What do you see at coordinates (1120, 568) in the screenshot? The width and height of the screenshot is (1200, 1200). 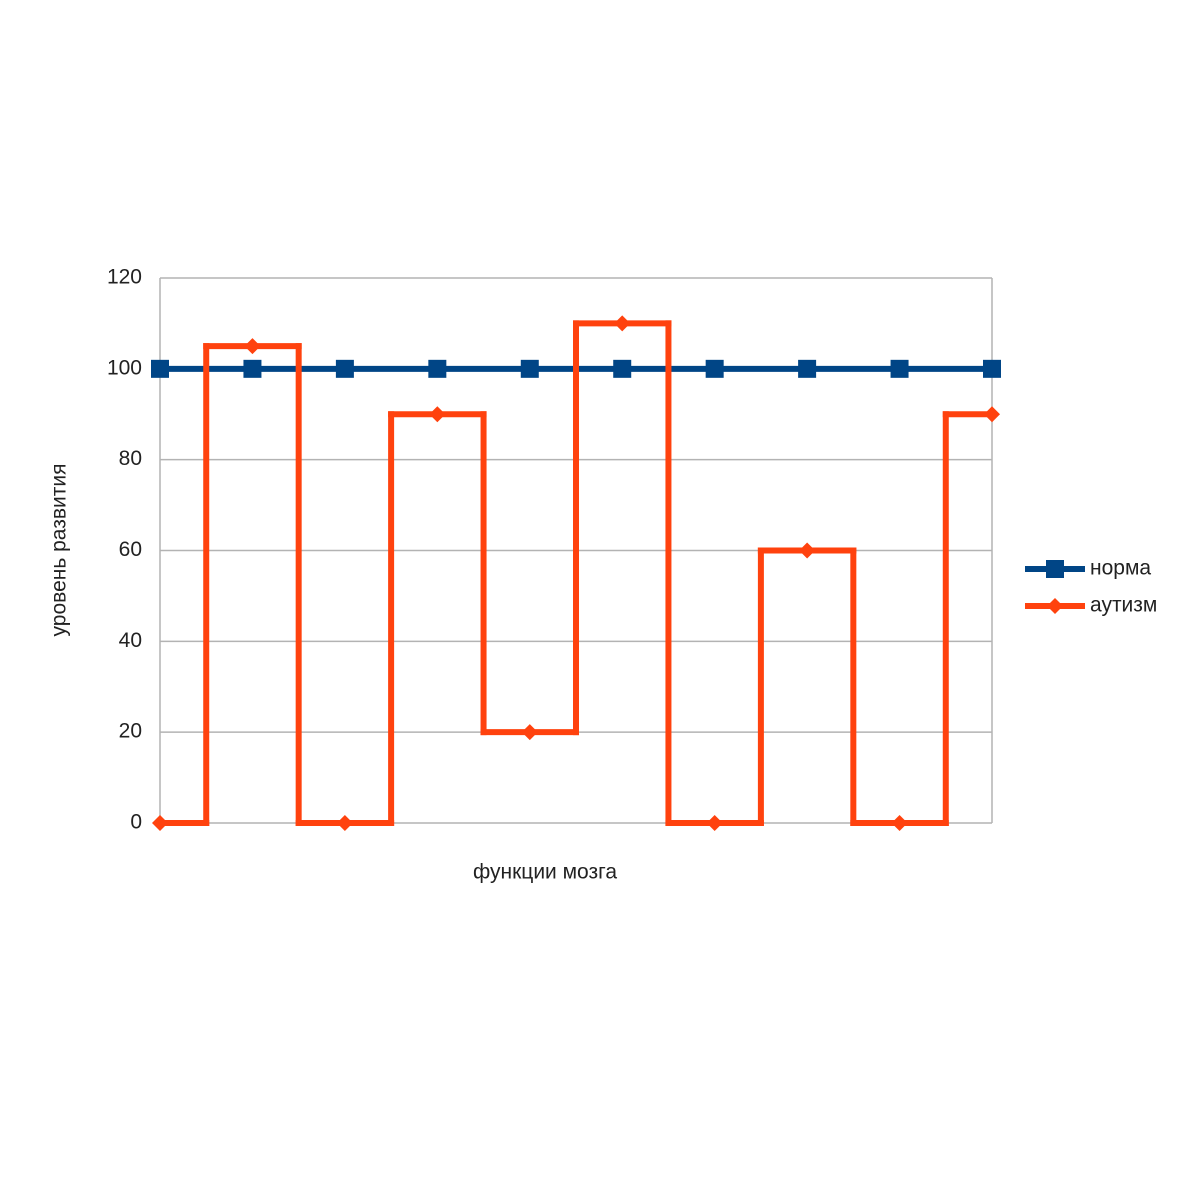 I see `legend-label: норма` at bounding box center [1120, 568].